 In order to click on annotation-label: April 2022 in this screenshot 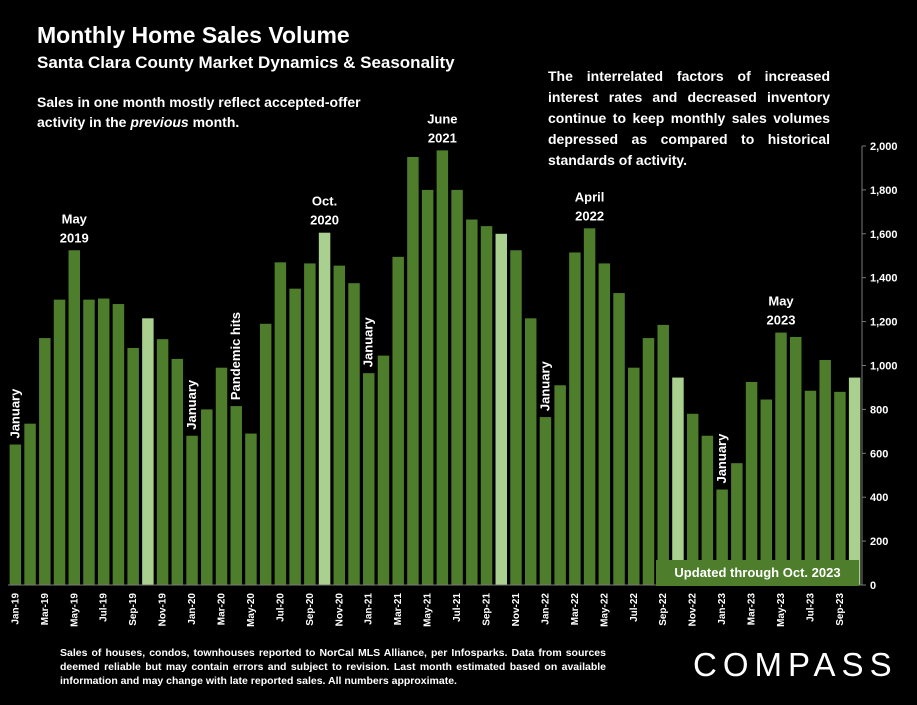, I will do `click(590, 206)`.